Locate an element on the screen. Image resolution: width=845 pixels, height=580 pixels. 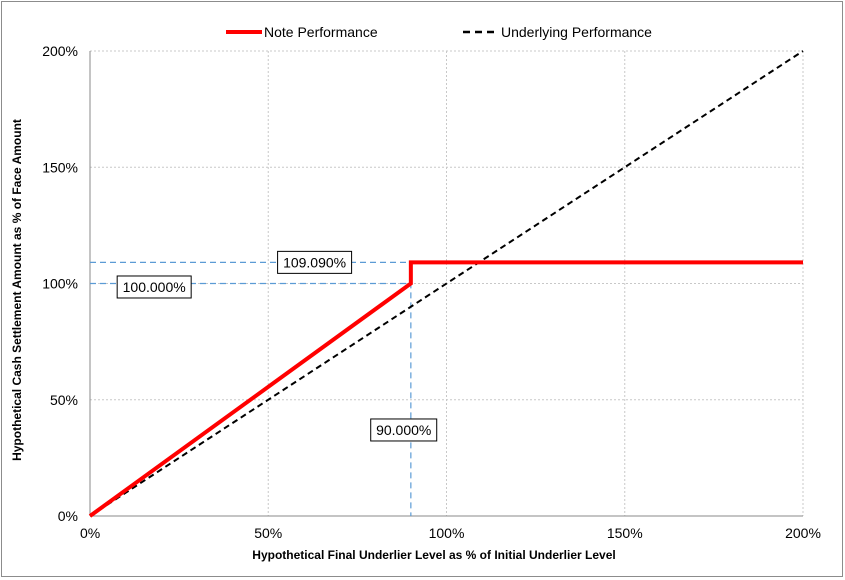
y-tick-label: 0% is located at coordinates (68, 516).